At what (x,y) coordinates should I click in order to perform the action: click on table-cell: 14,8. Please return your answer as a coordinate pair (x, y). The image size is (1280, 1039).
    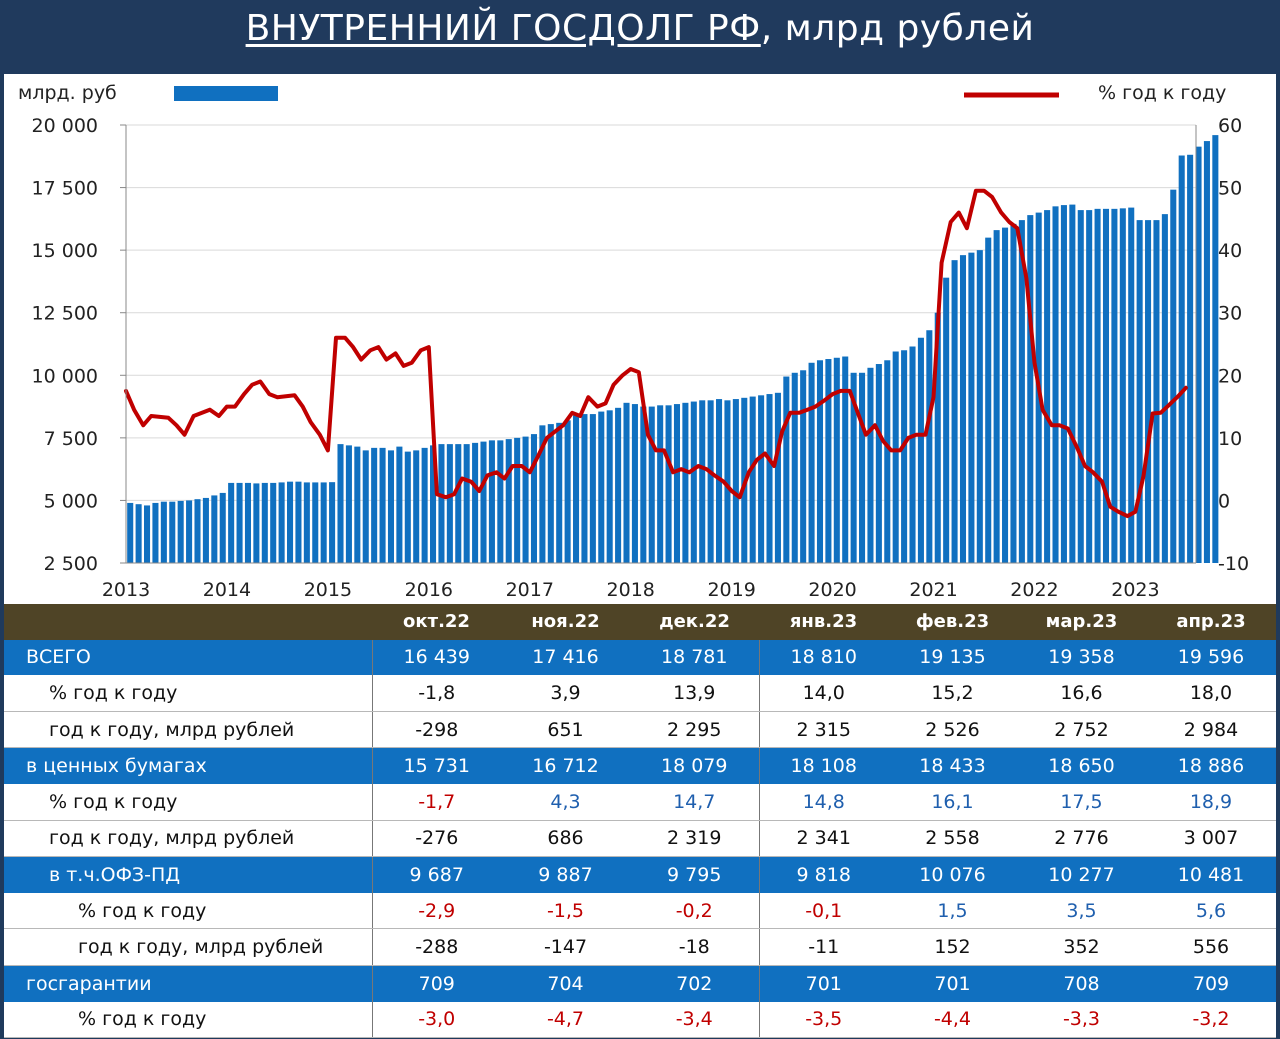
    Looking at the image, I should click on (823, 802).